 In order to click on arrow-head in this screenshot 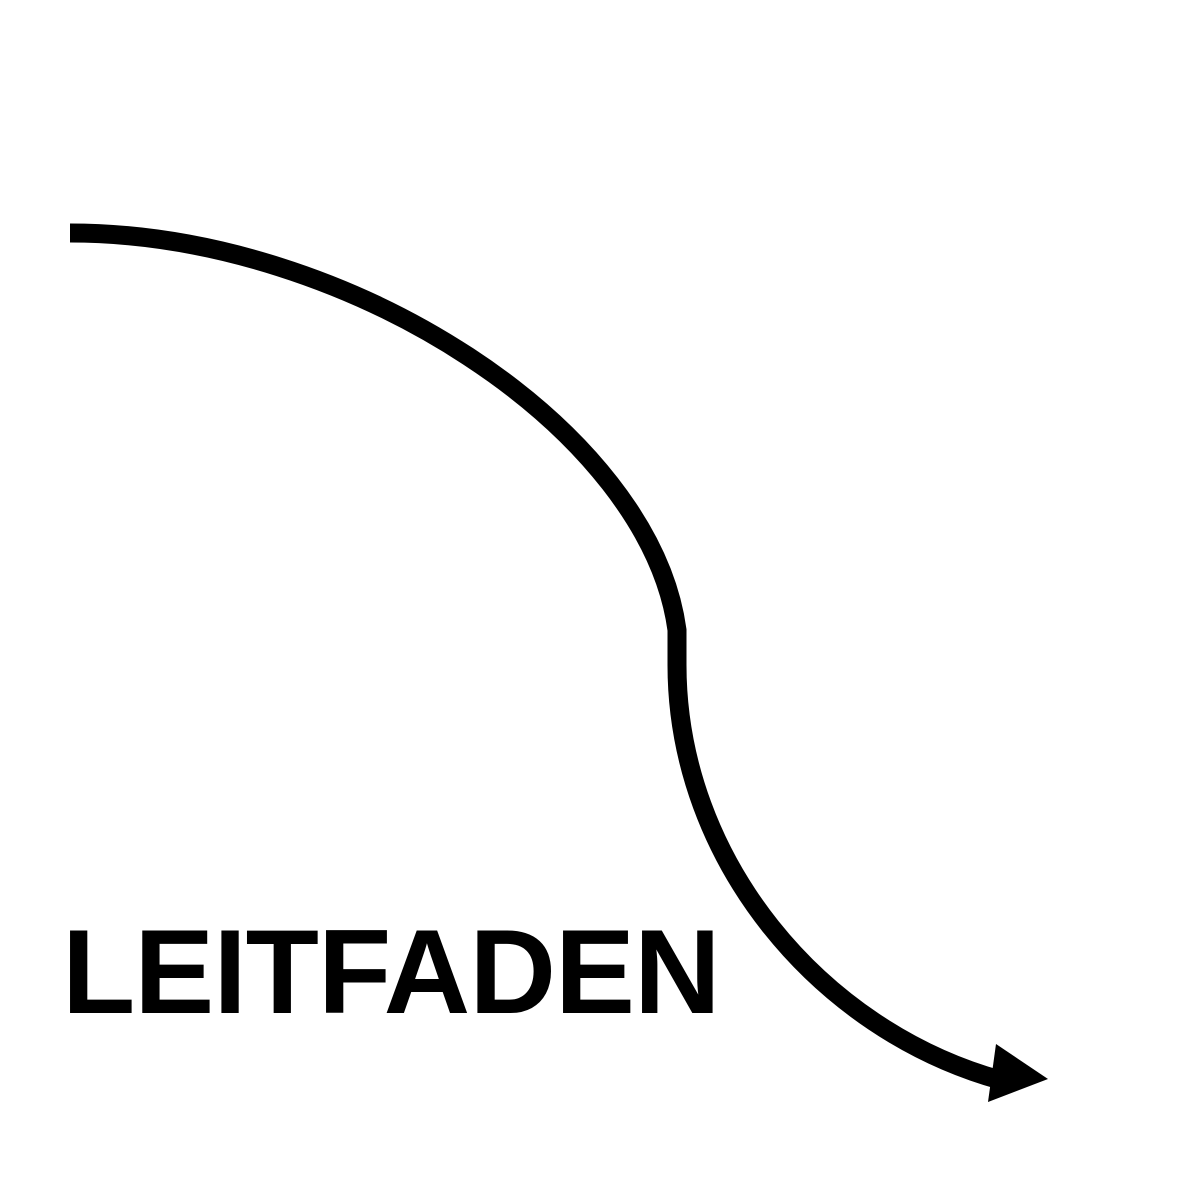, I will do `click(1018, 1073)`.